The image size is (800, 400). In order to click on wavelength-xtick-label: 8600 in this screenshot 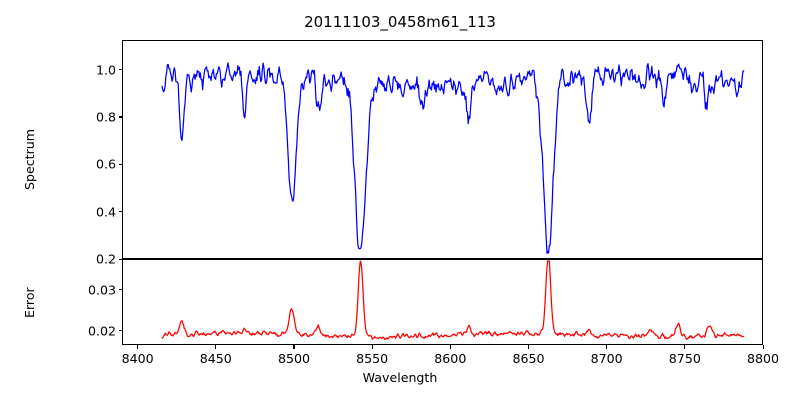, I will do `click(450, 358)`.